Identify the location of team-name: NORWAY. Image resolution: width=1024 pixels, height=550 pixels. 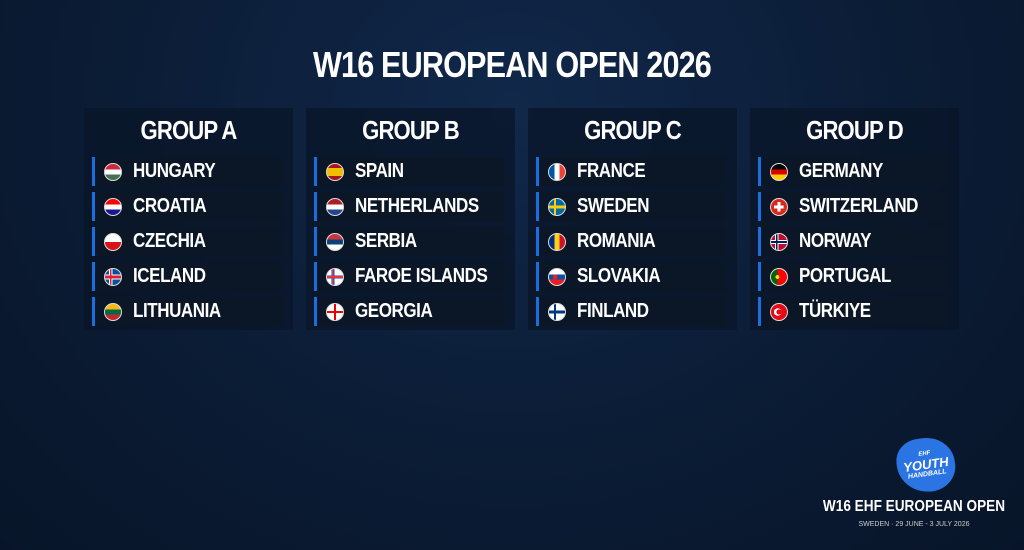
(835, 241).